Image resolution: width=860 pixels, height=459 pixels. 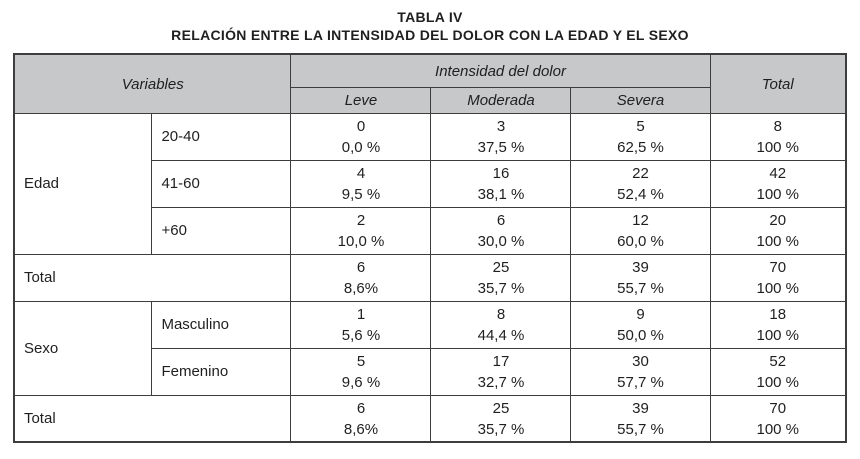 I want to click on cell-count: 12, so click(x=640, y=220).